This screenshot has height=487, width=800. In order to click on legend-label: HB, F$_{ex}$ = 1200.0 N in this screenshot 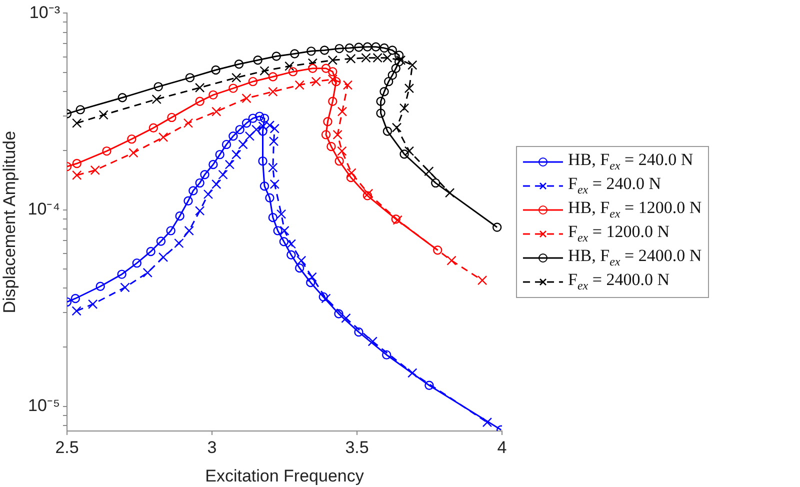, I will do `click(635, 210)`.